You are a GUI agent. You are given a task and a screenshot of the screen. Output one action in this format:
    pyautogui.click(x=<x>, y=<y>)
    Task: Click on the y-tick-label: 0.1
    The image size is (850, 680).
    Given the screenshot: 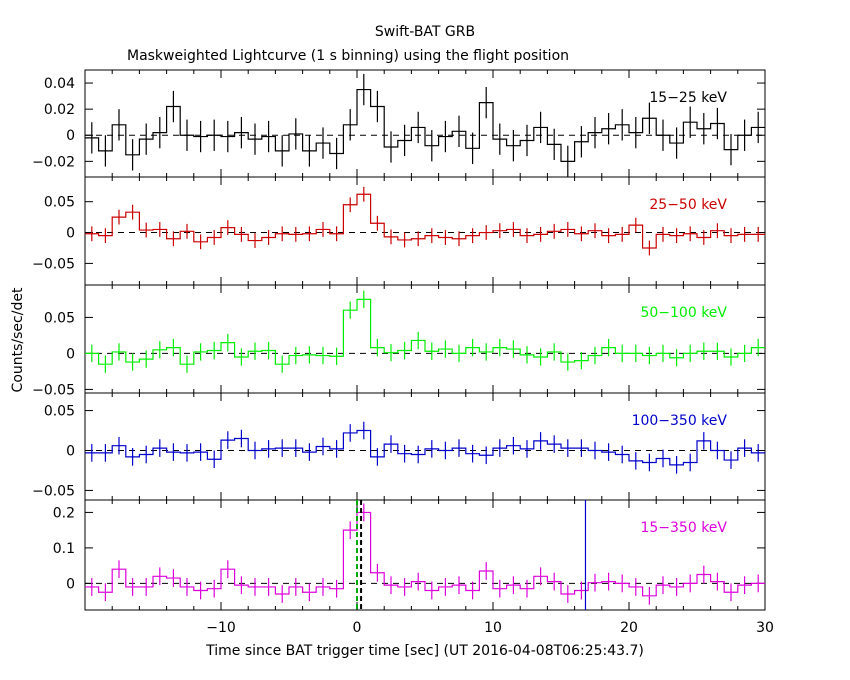 What is the action you would take?
    pyautogui.click(x=64, y=549)
    